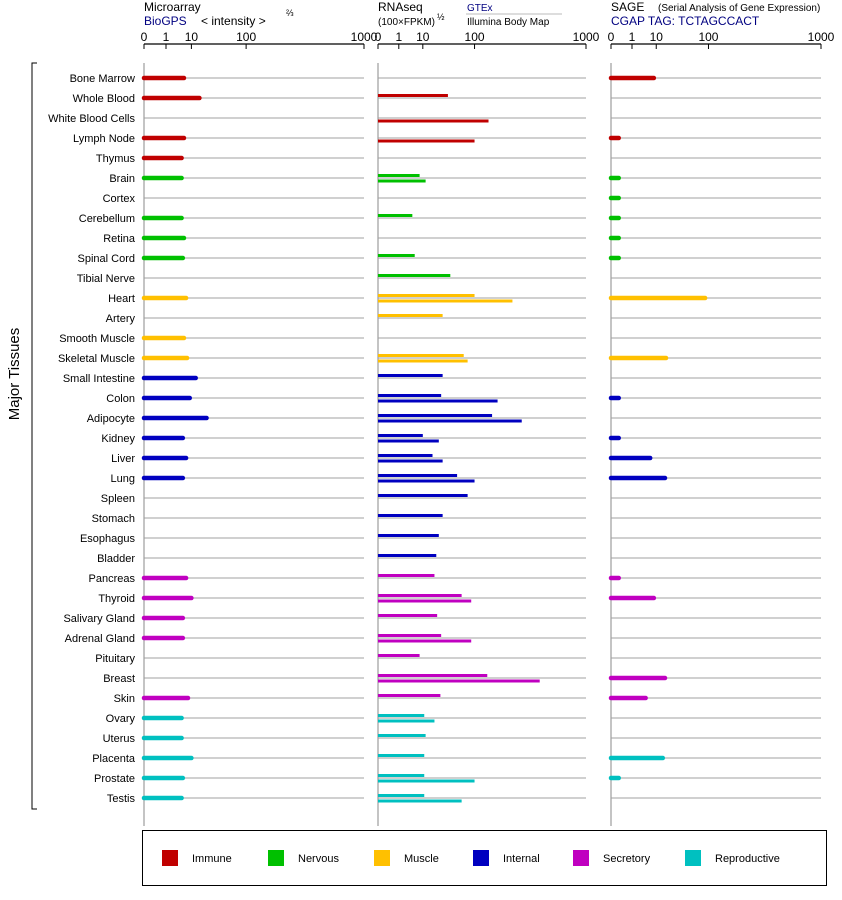  I want to click on tissue-label: Breast, so click(119, 679).